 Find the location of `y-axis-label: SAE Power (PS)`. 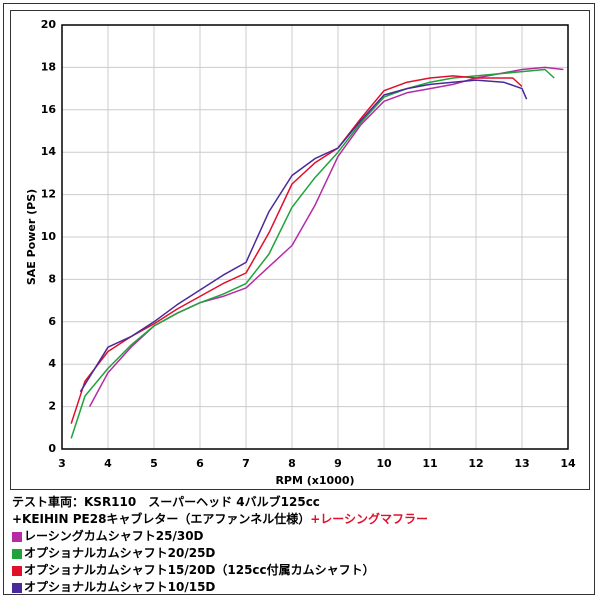

y-axis-label: SAE Power (PS) is located at coordinates (31, 237).